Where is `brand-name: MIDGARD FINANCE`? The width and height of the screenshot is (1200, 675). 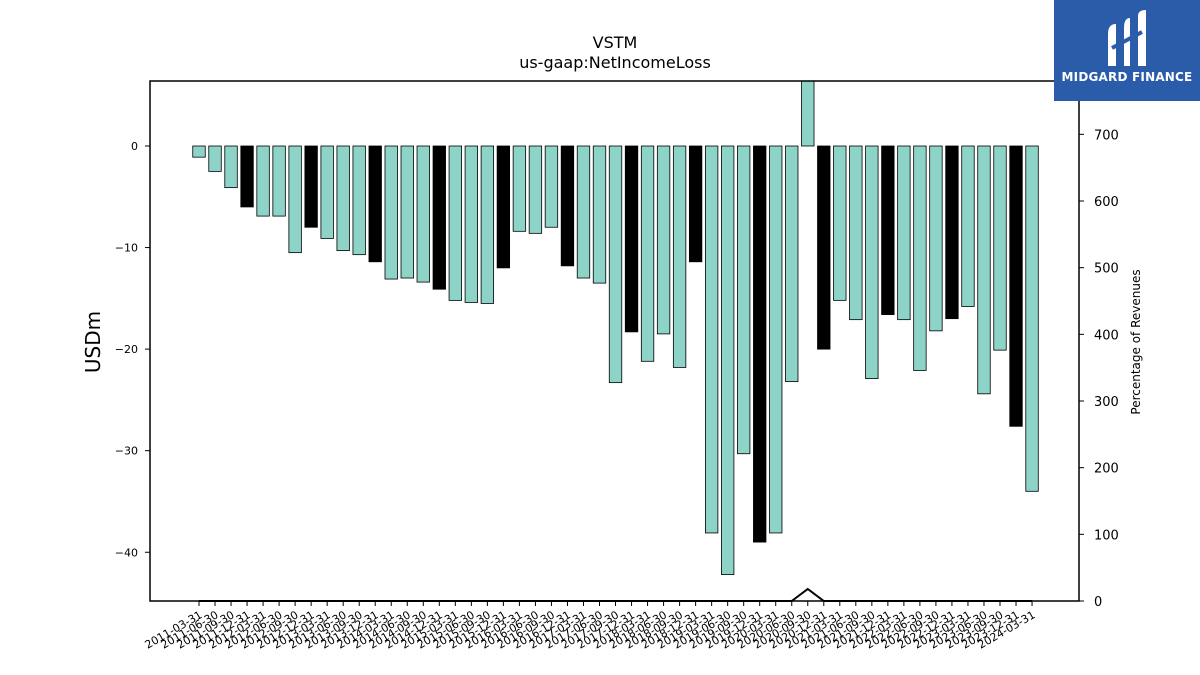 brand-name: MIDGARD FINANCE is located at coordinates (1127, 77).